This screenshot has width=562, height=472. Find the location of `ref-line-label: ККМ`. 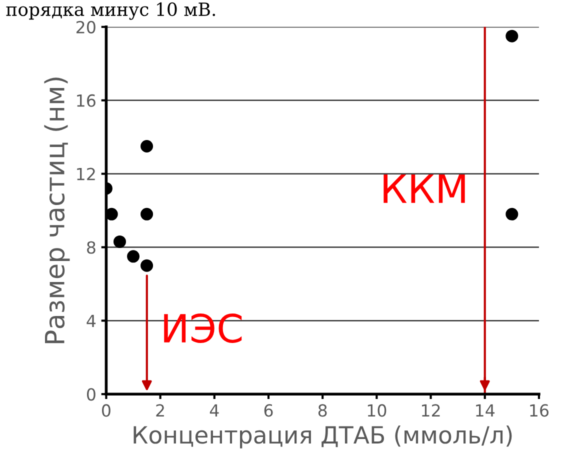

ref-line-label: ККМ is located at coordinates (424, 188).